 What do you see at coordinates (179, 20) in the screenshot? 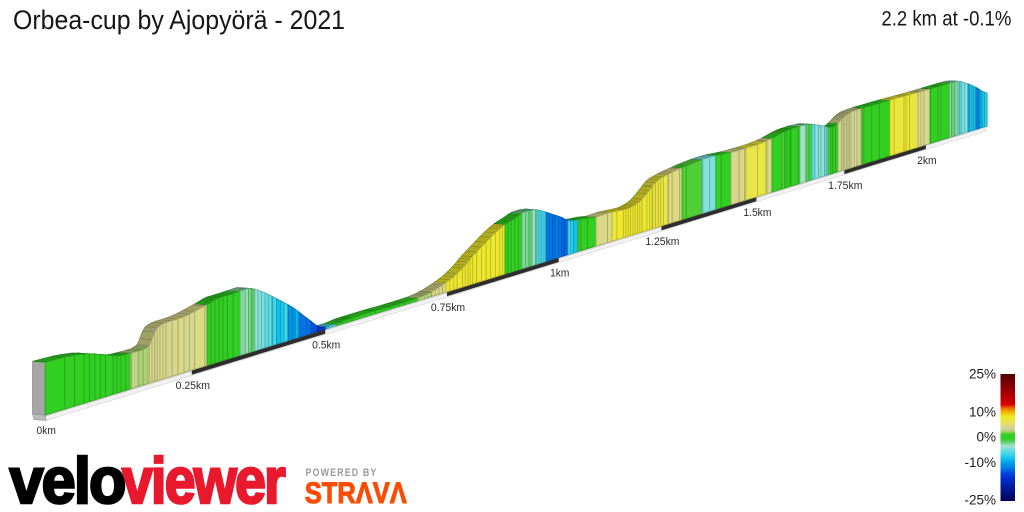
I see `svg-text: Orbea-cup by Ajopyörä - 2021` at bounding box center [179, 20].